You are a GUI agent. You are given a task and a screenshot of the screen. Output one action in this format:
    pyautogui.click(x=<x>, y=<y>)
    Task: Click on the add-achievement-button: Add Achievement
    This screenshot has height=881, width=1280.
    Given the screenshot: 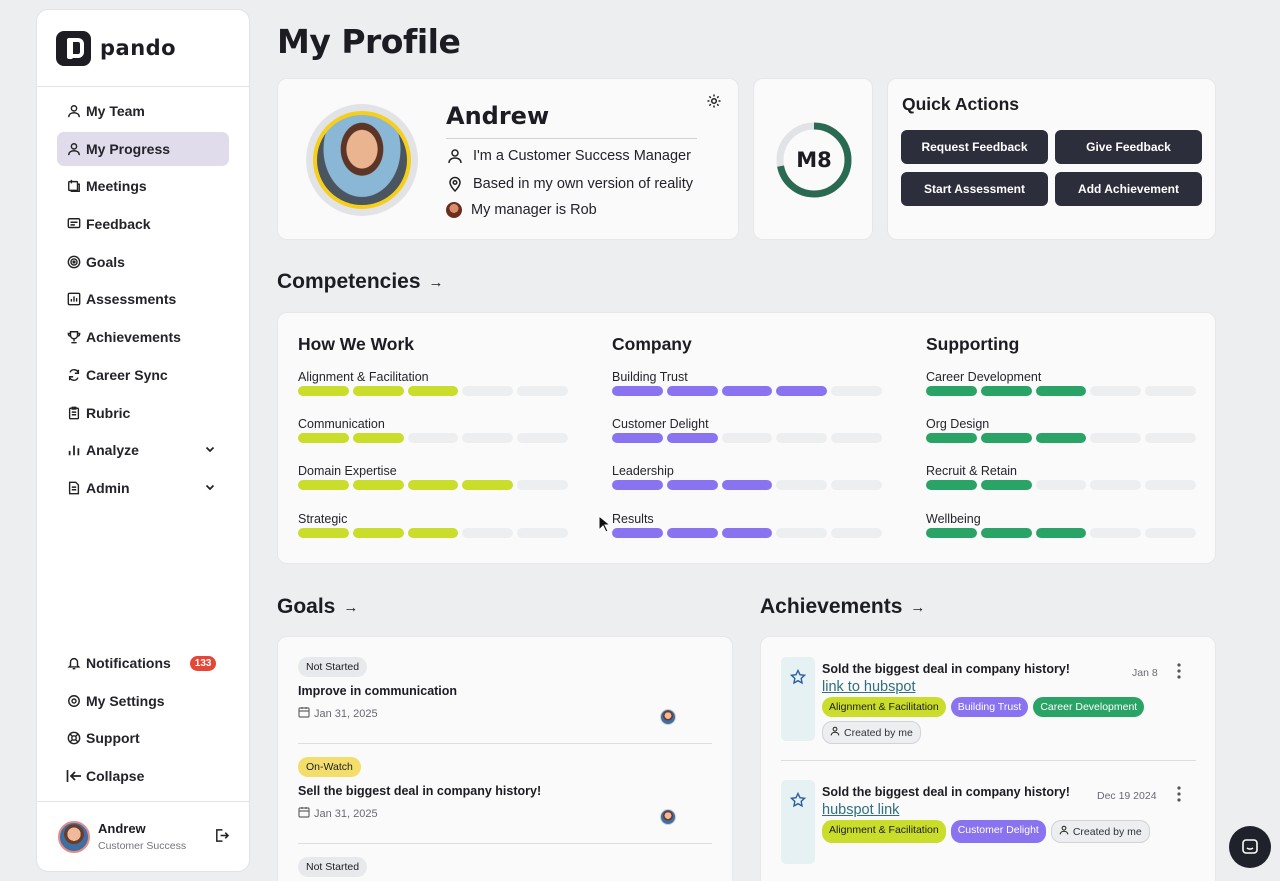 What is the action you would take?
    pyautogui.click(x=1128, y=189)
    